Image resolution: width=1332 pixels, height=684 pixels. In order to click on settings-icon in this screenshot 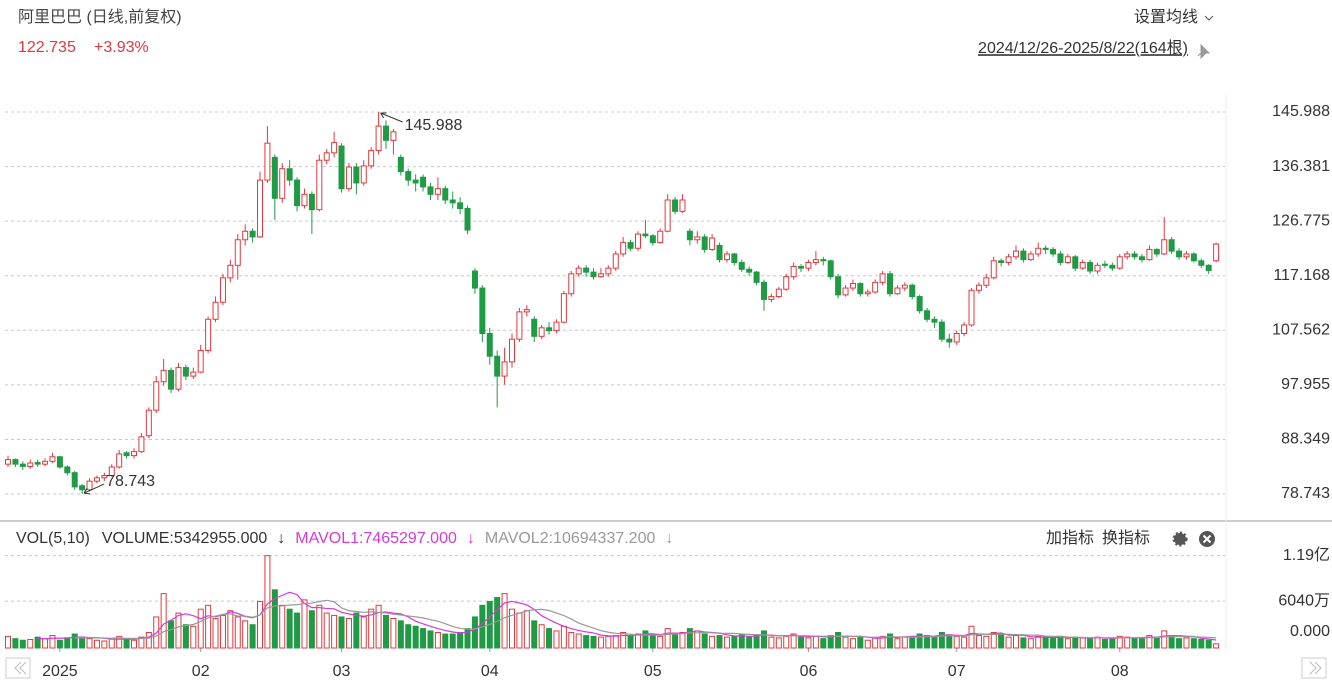, I will do `click(1180, 539)`.